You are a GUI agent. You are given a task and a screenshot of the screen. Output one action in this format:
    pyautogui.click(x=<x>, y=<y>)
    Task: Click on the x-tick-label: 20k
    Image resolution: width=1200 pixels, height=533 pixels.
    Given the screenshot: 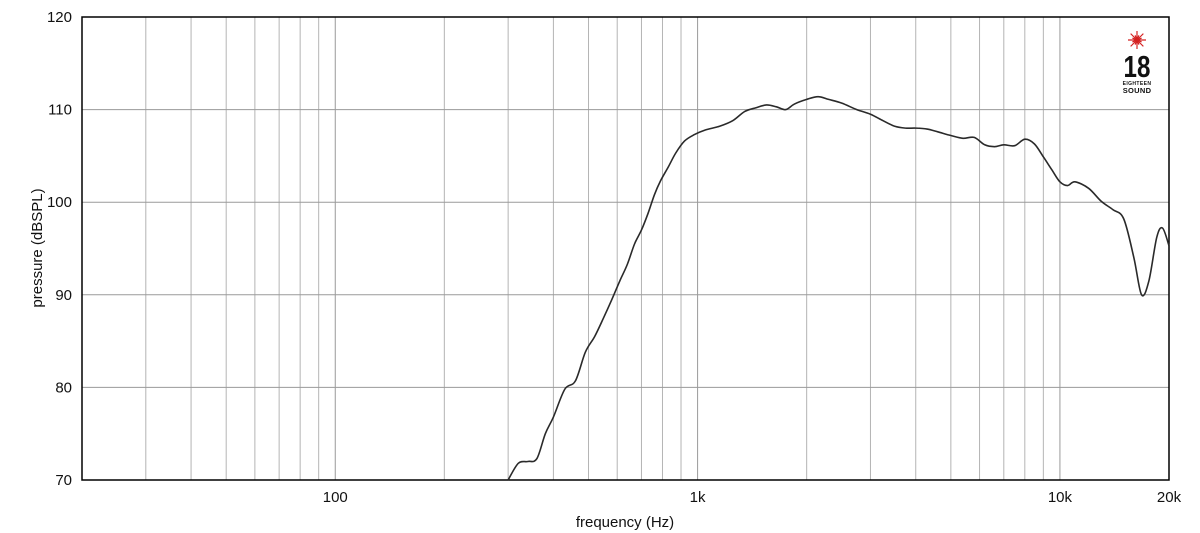 What is the action you would take?
    pyautogui.click(x=1169, y=497)
    